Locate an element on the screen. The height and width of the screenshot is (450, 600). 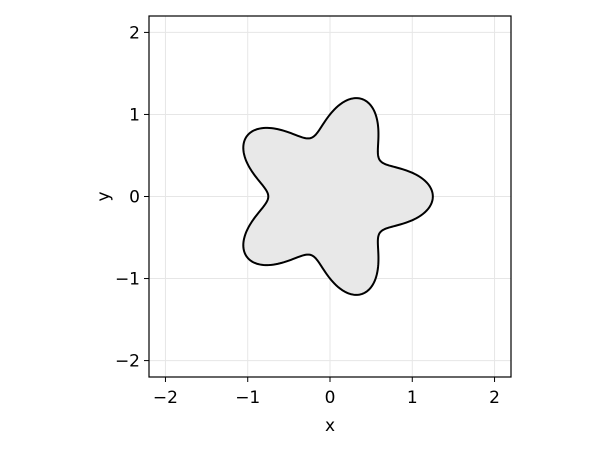
y-tick-label-2: 0 is located at coordinates (134, 198).